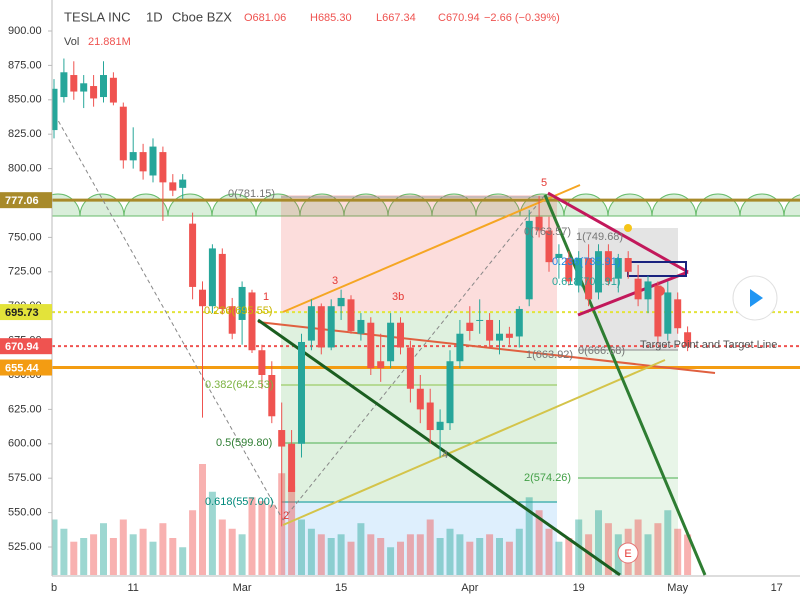 Image resolution: width=800 pixels, height=598 pixels. I want to click on event-marker, so click(628, 553).